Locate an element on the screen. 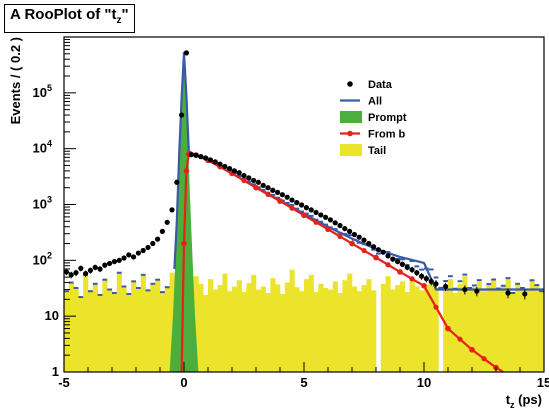 The width and height of the screenshot is (549, 410). y-tick-label: 10⁴ is located at coordinates (42, 147).